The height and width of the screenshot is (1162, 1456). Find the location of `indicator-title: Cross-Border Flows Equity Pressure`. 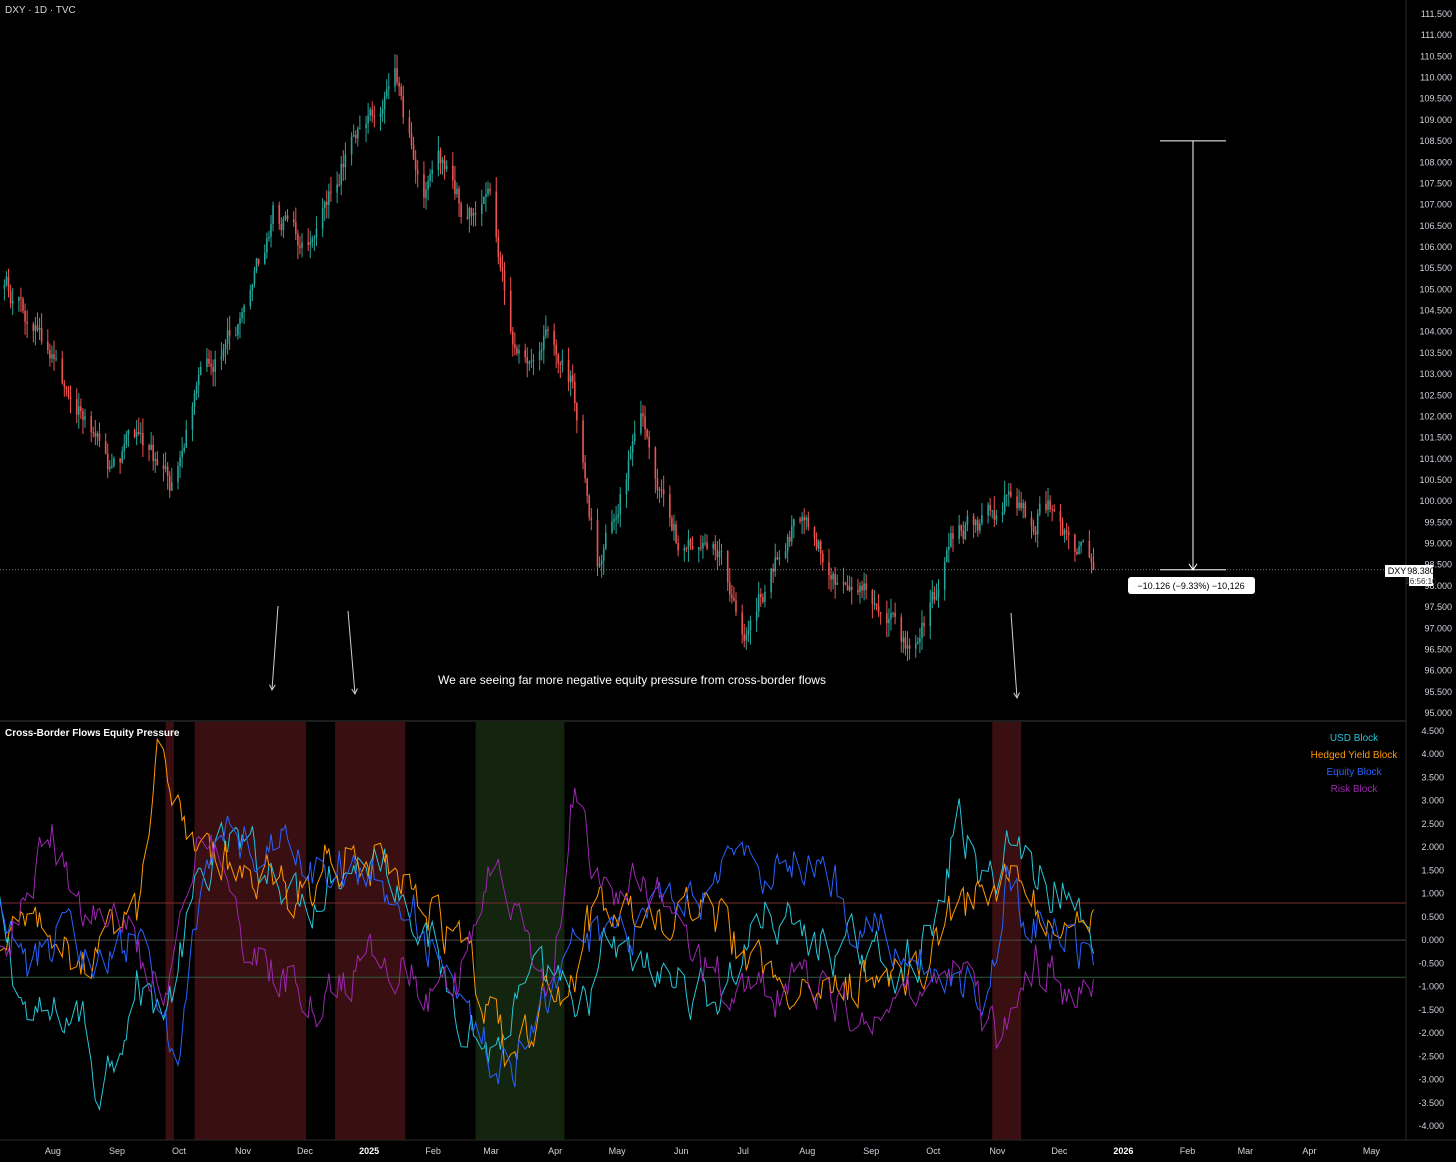

indicator-title: Cross-Border Flows Equity Pressure is located at coordinates (92, 733).